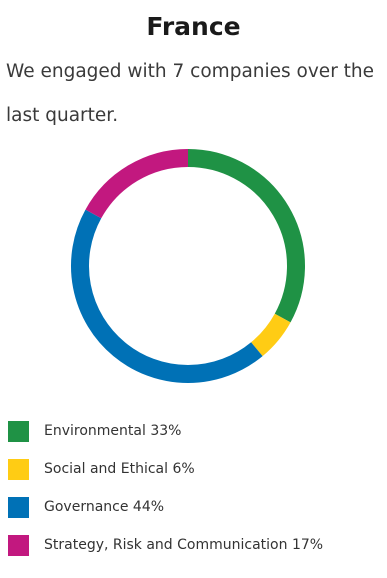 The image size is (387, 578). What do you see at coordinates (195, 507) in the screenshot?
I see `legend-item-governance: Governance 44%` at bounding box center [195, 507].